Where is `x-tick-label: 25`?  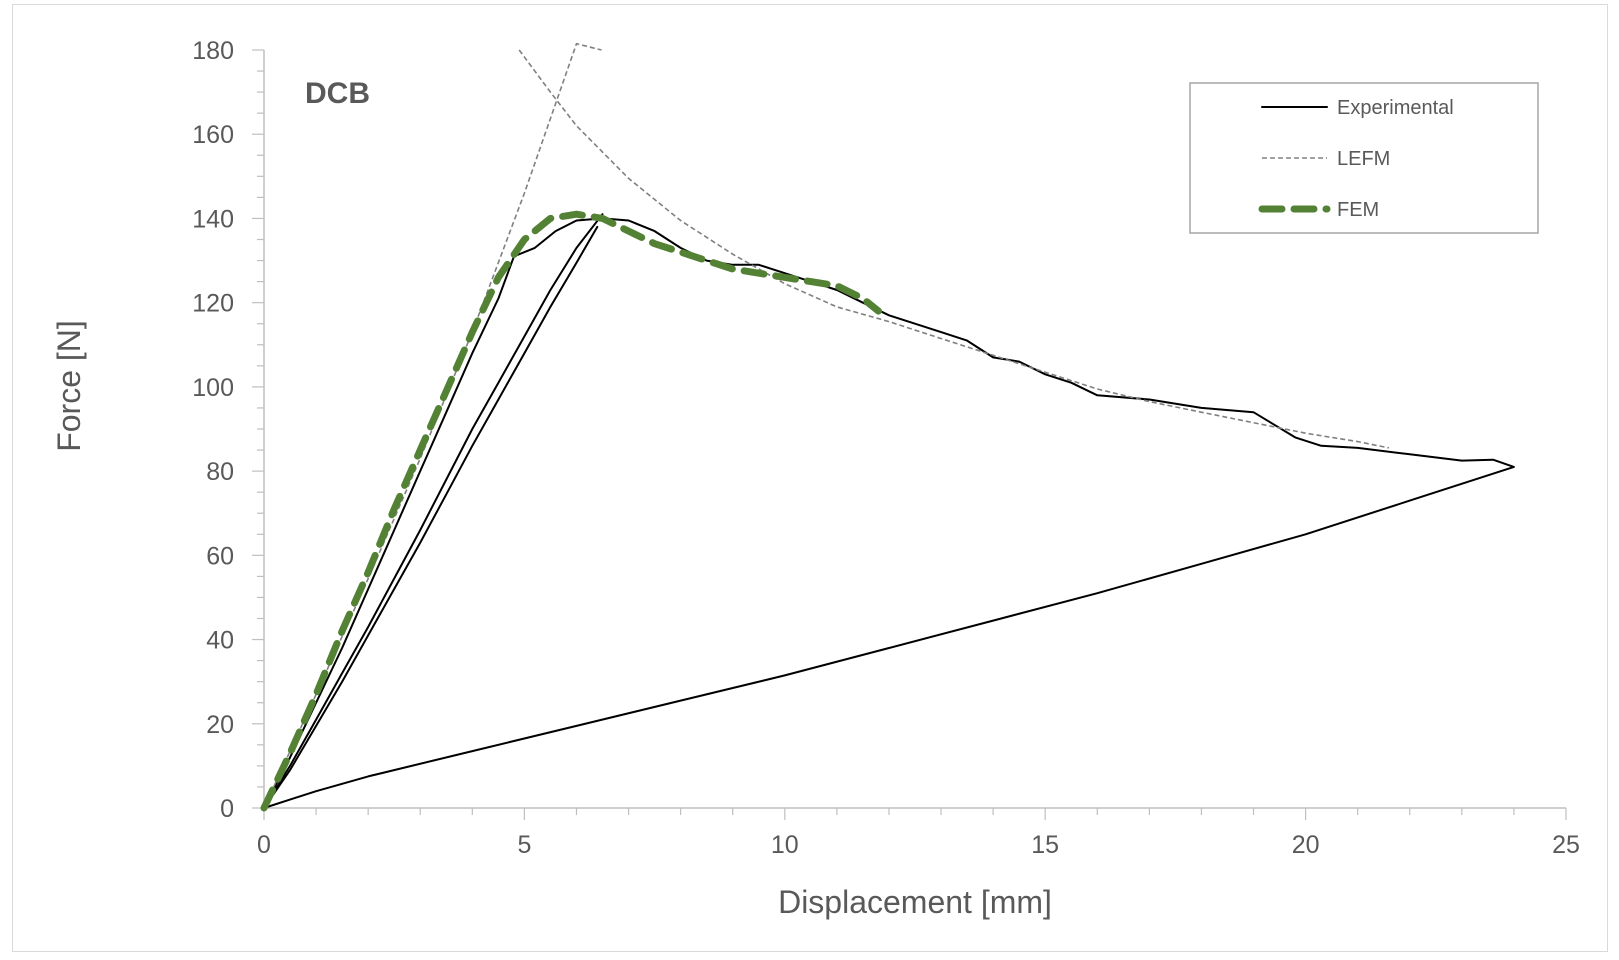
x-tick-label: 25 is located at coordinates (1566, 845).